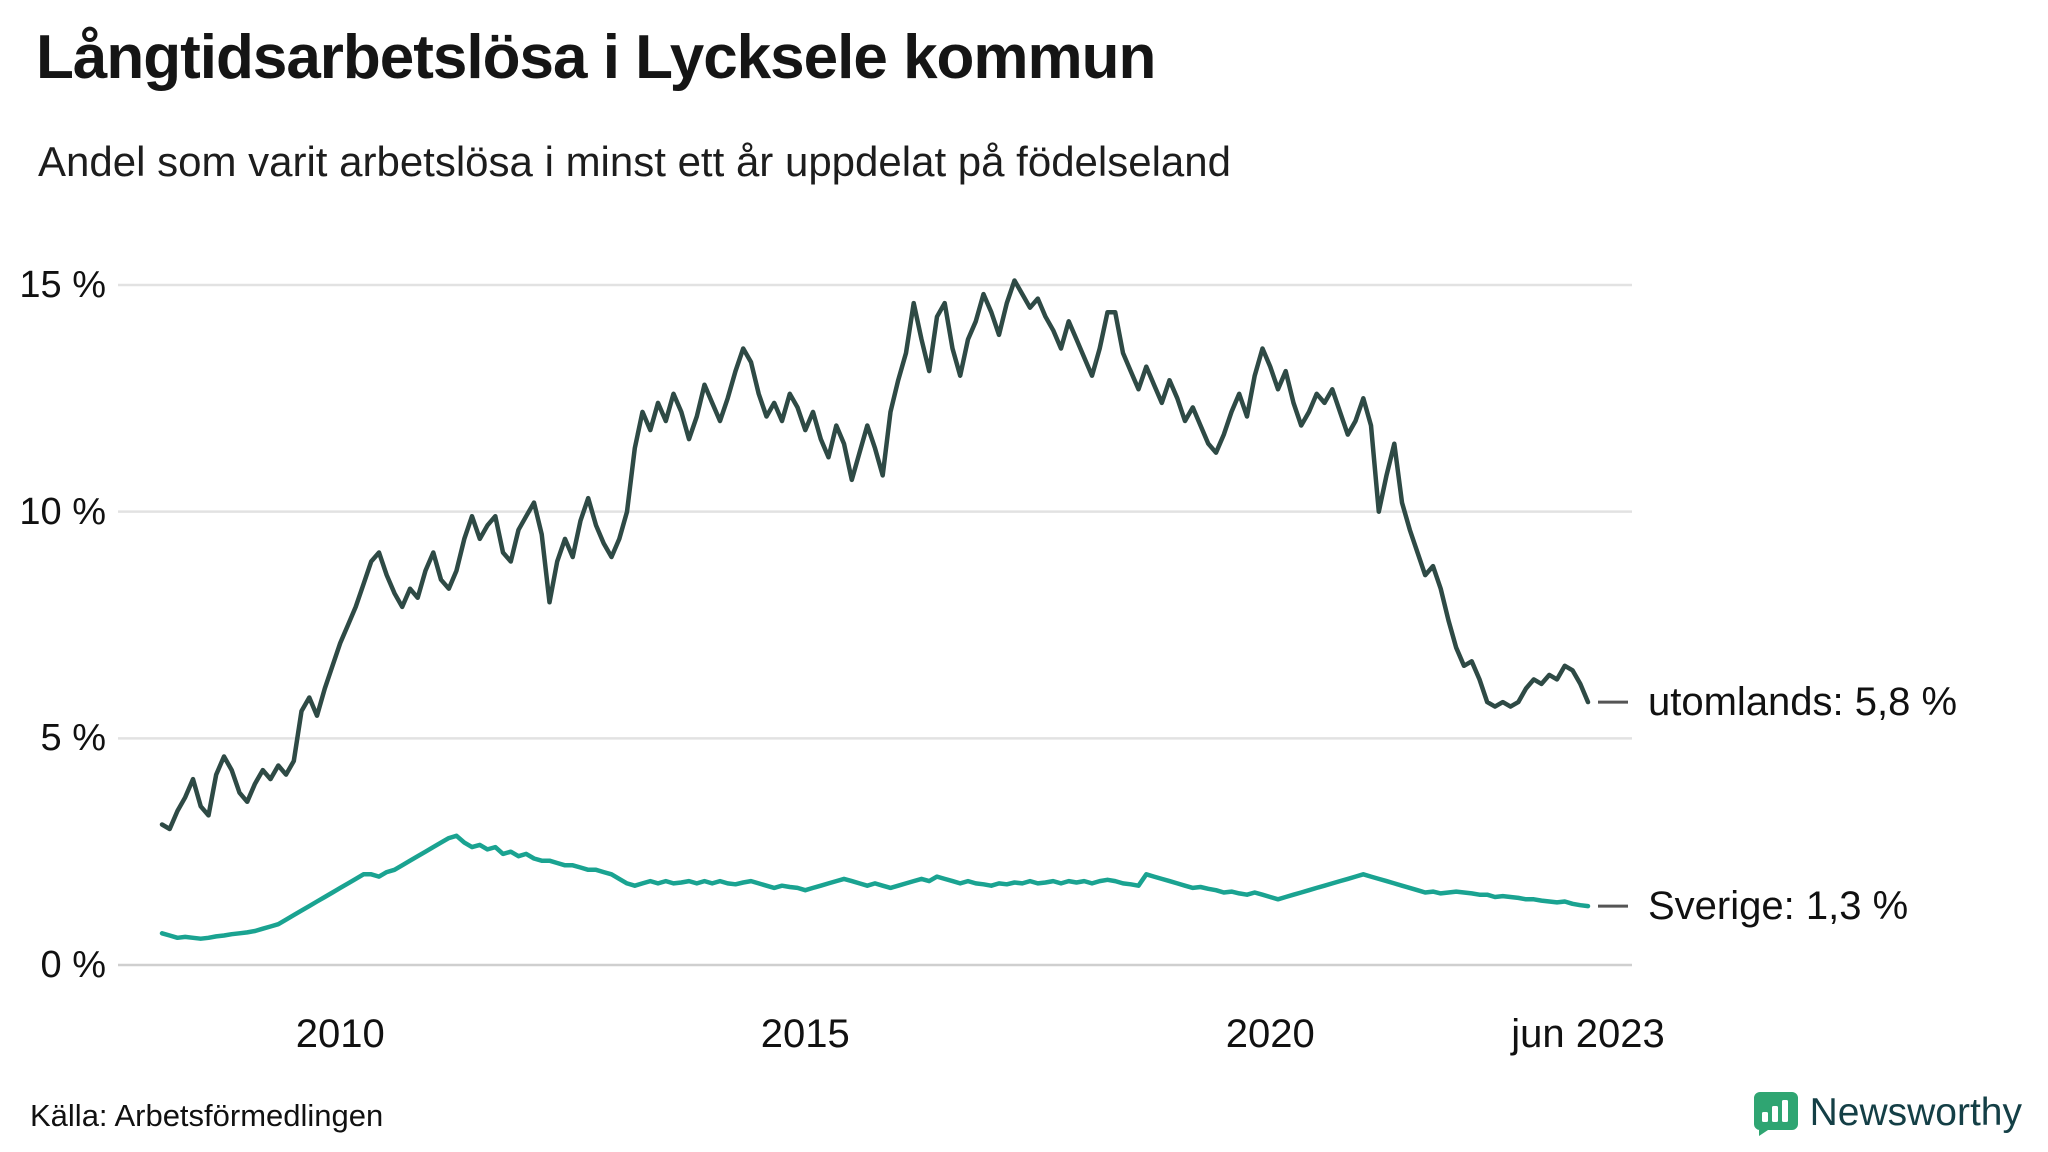 Image resolution: width=2048 pixels, height=1152 pixels. I want to click on source-attribution: Källa: Arbetsförmedlingen, so click(207, 1115).